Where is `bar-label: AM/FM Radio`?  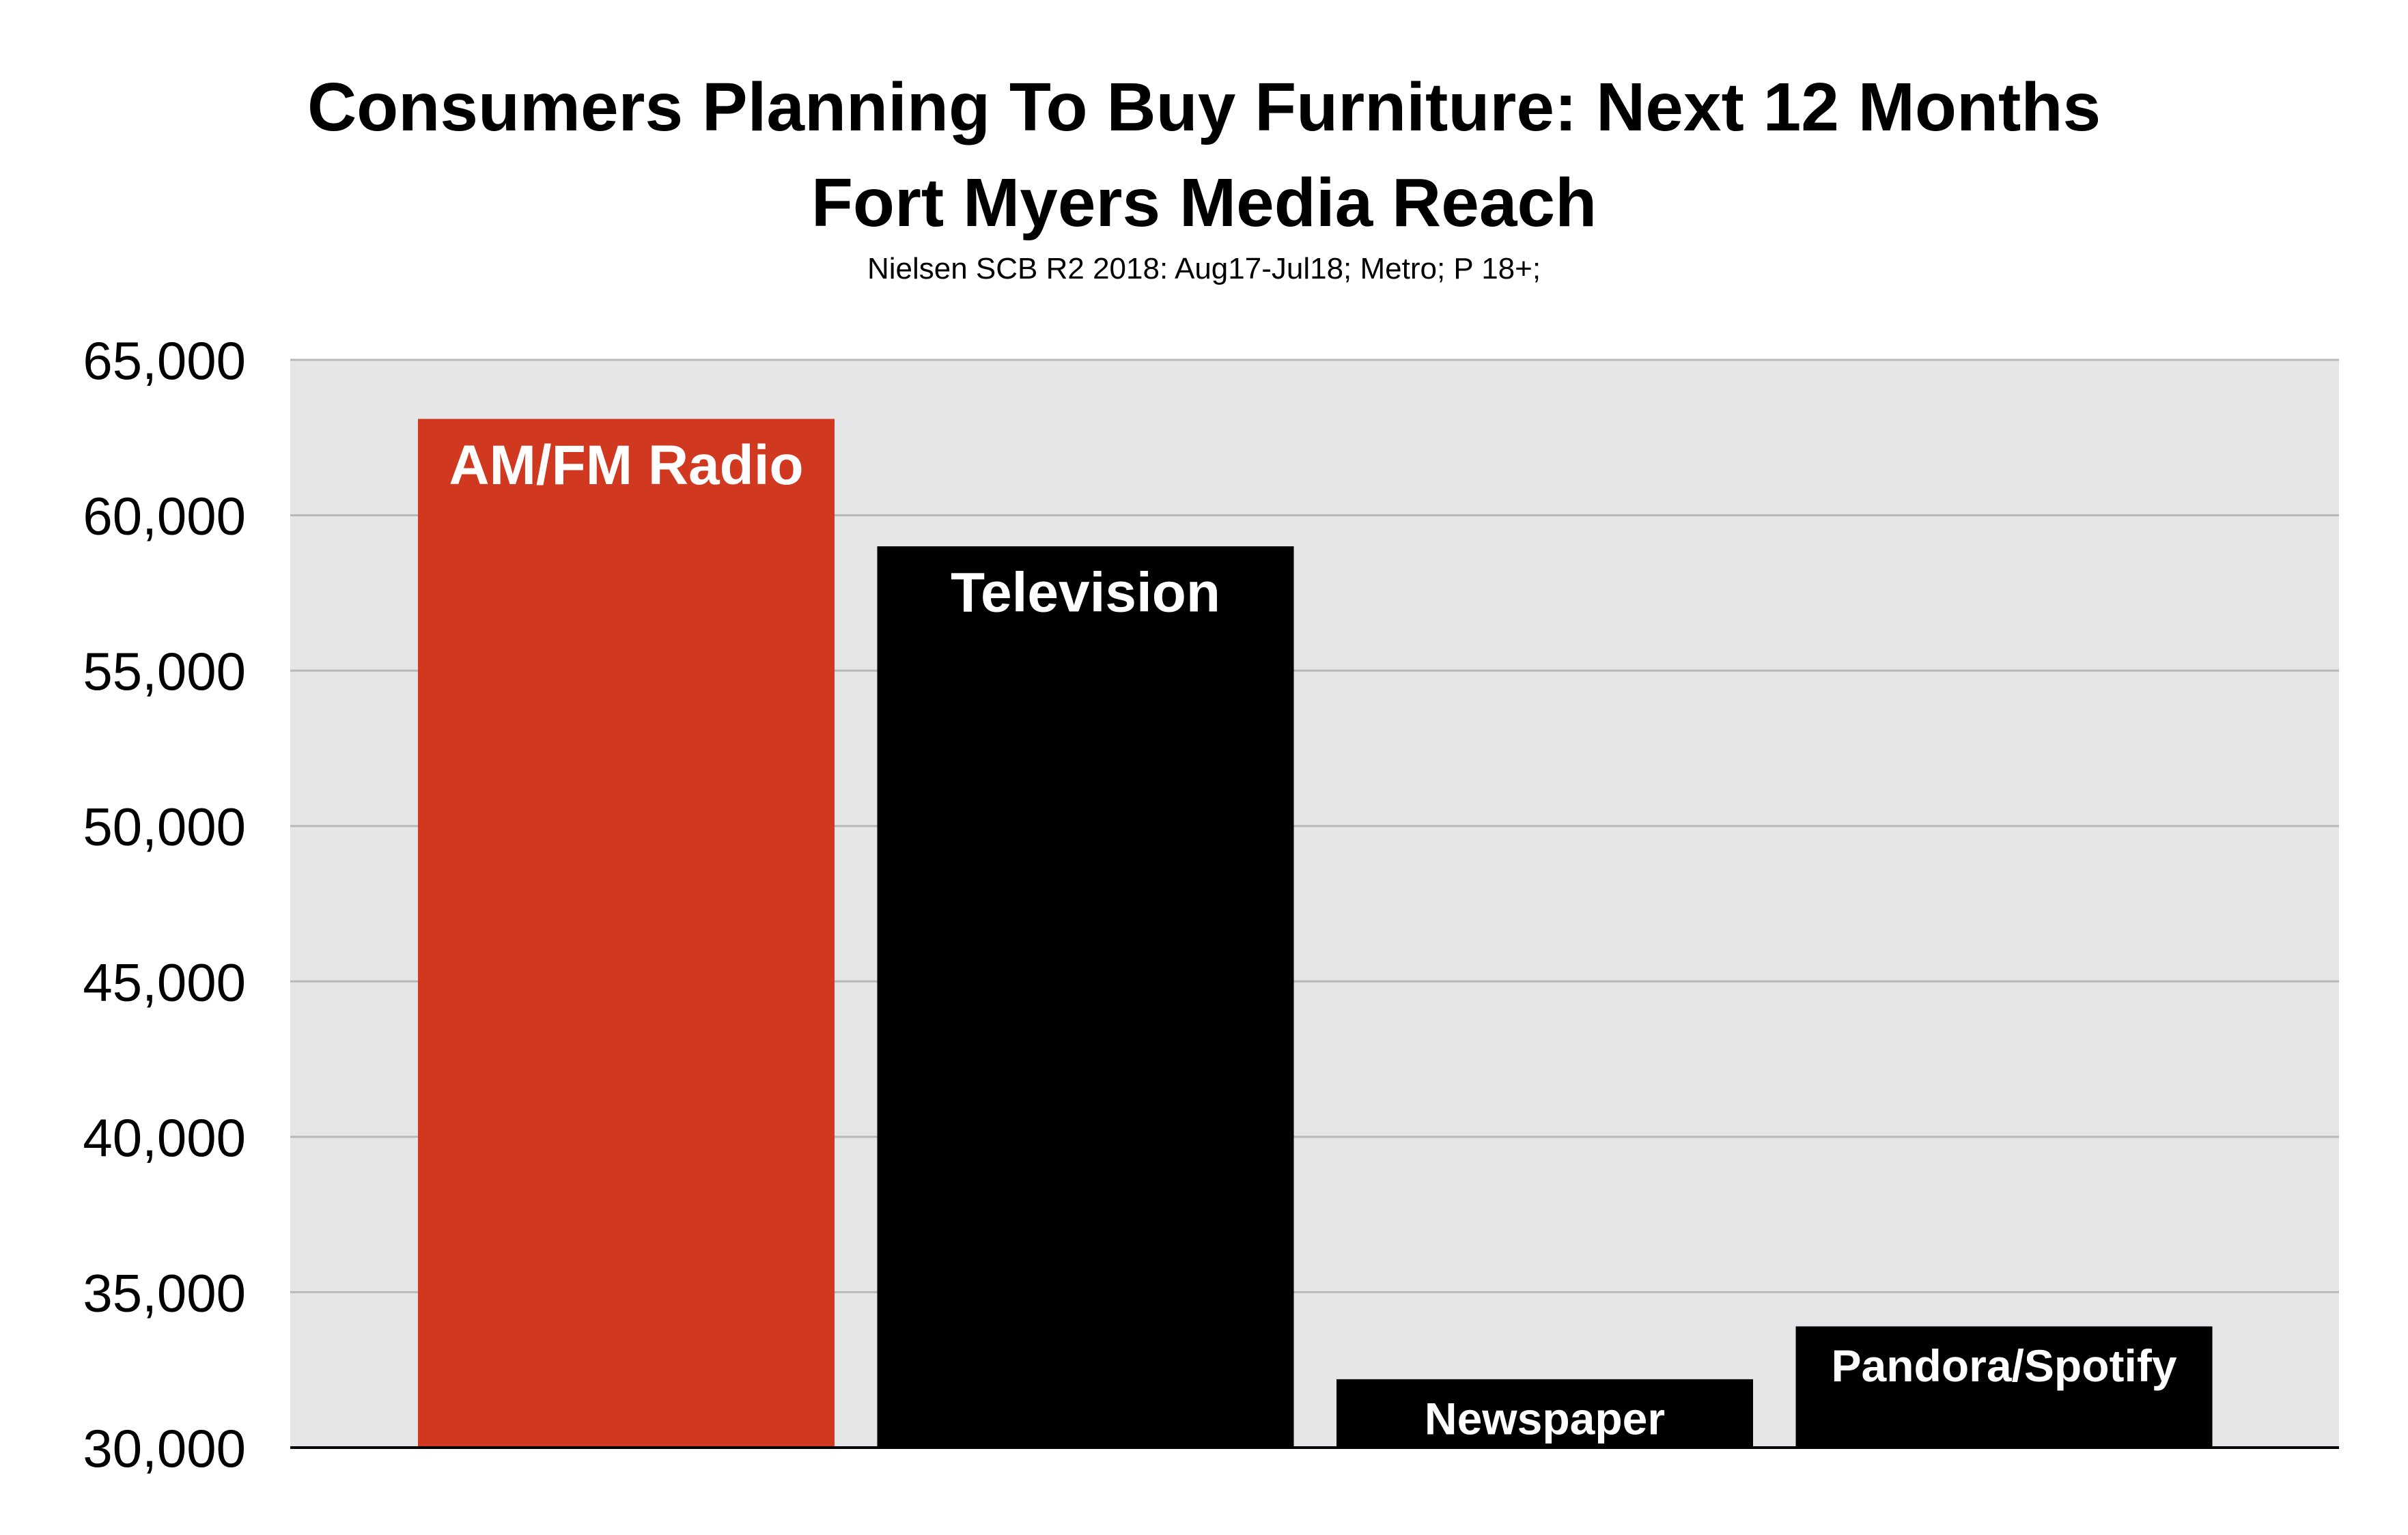
bar-label: AM/FM Radio is located at coordinates (626, 465).